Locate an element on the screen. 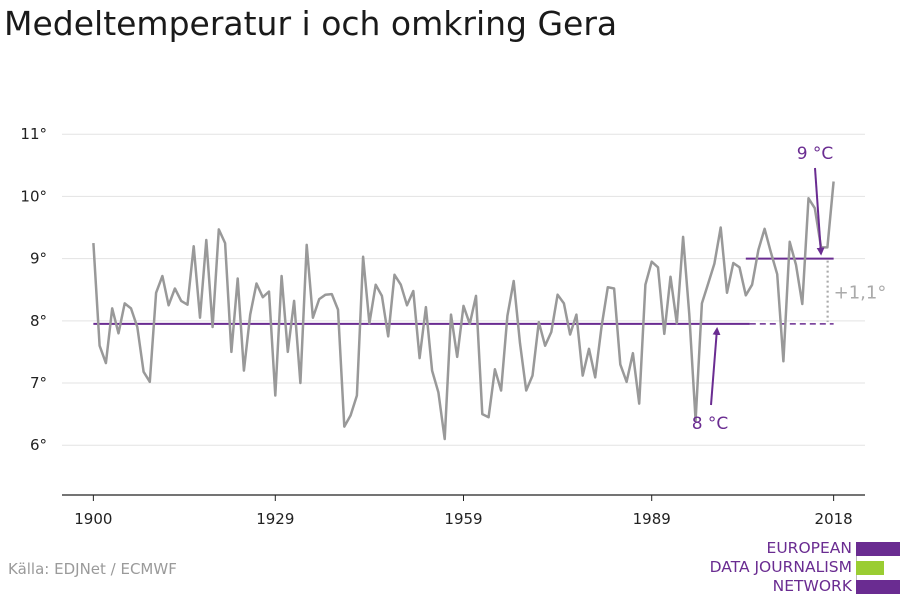 The width and height of the screenshot is (900, 600). label-8c: 8 °C is located at coordinates (710, 424).